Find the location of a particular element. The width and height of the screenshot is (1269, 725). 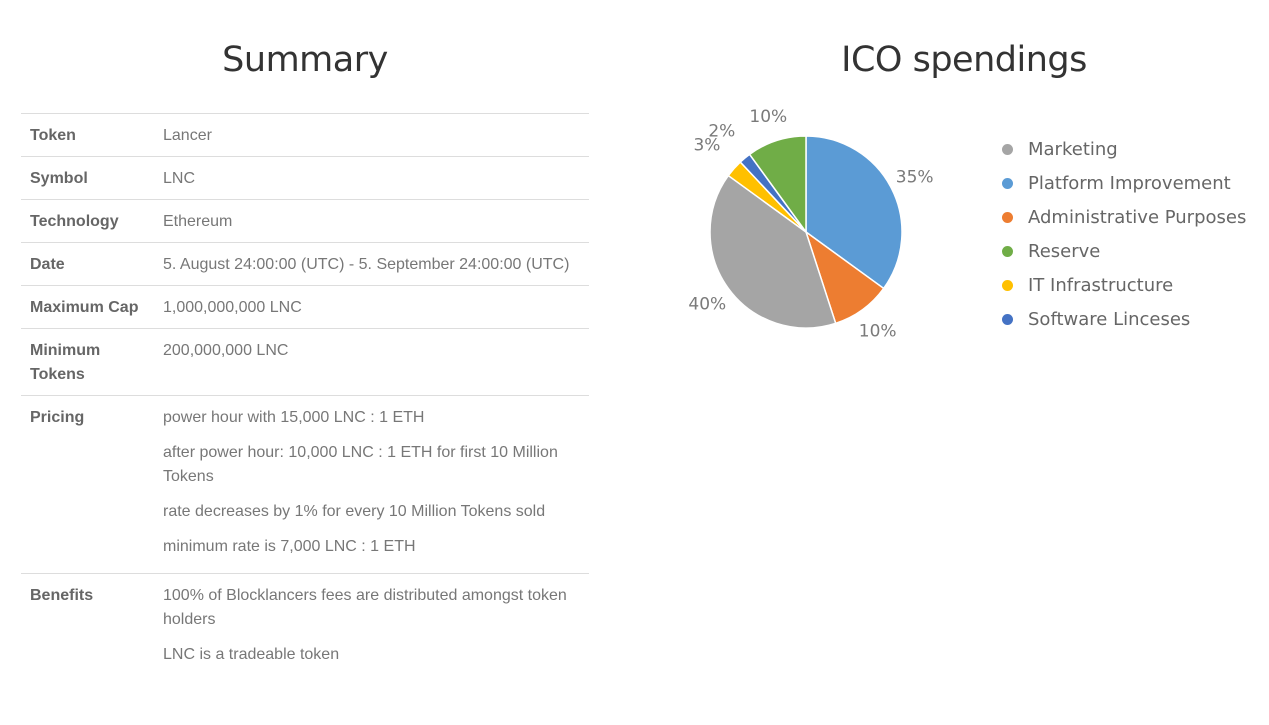

summary-row: Minimum Tokens 200,000,000 LNC is located at coordinates (305, 362).